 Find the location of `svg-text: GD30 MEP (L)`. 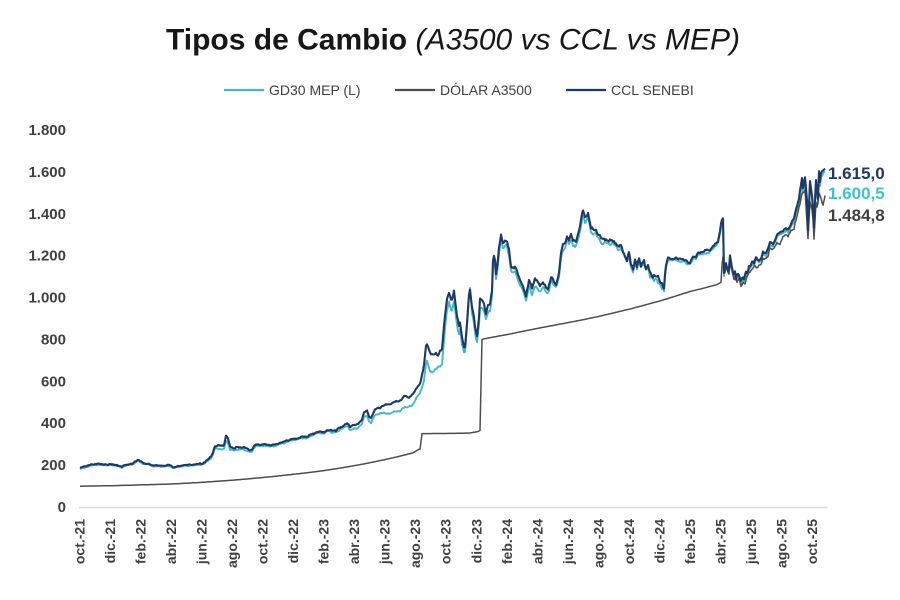

svg-text: GD30 MEP (L) is located at coordinates (315, 90).